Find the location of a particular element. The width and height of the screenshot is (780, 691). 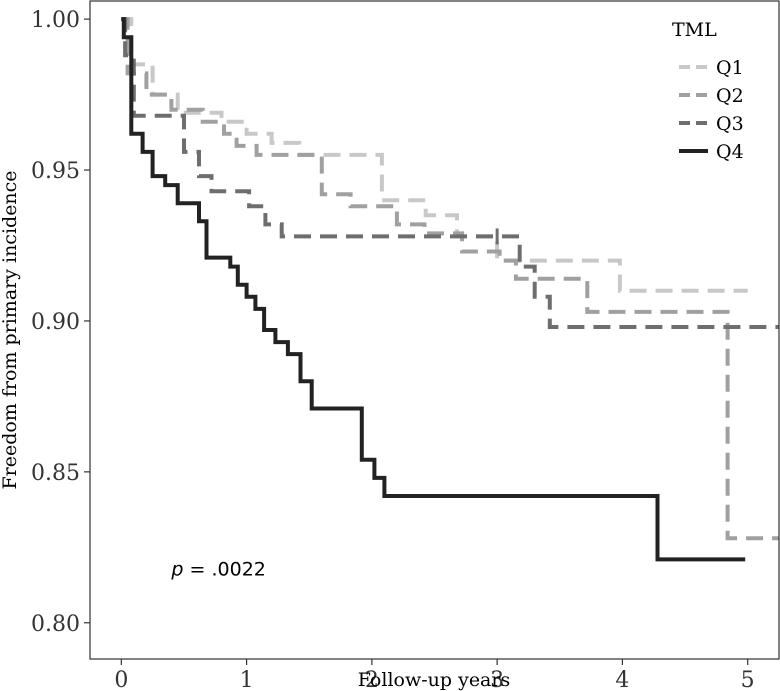

p-value-text: = .0022 is located at coordinates (224, 569).